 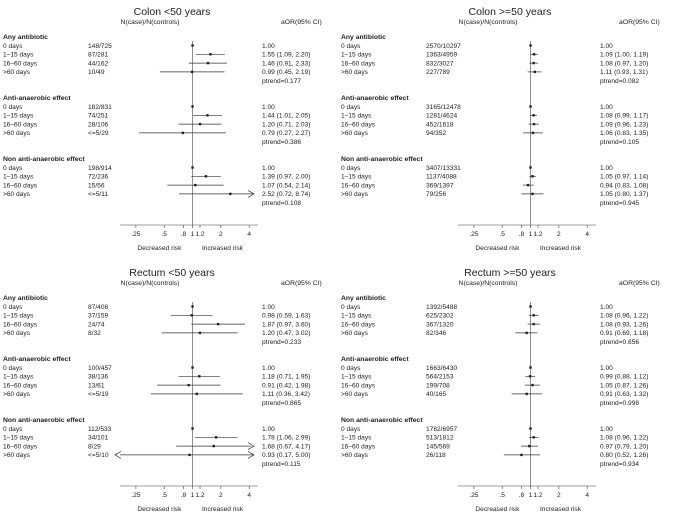 What do you see at coordinates (286, 316) in the screenshot?
I see `row-aor-value: 0.98 (0.59, 1.63)` at bounding box center [286, 316].